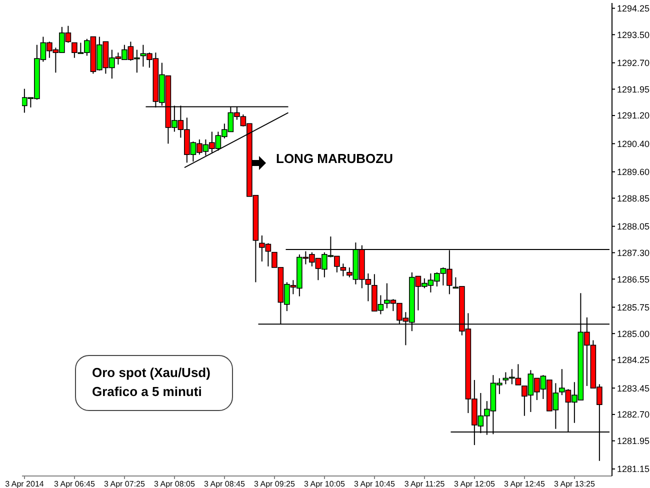 The image size is (650, 488). What do you see at coordinates (425, 484) in the screenshot?
I see `x-tick-label: 3 Apr 11:25` at bounding box center [425, 484].